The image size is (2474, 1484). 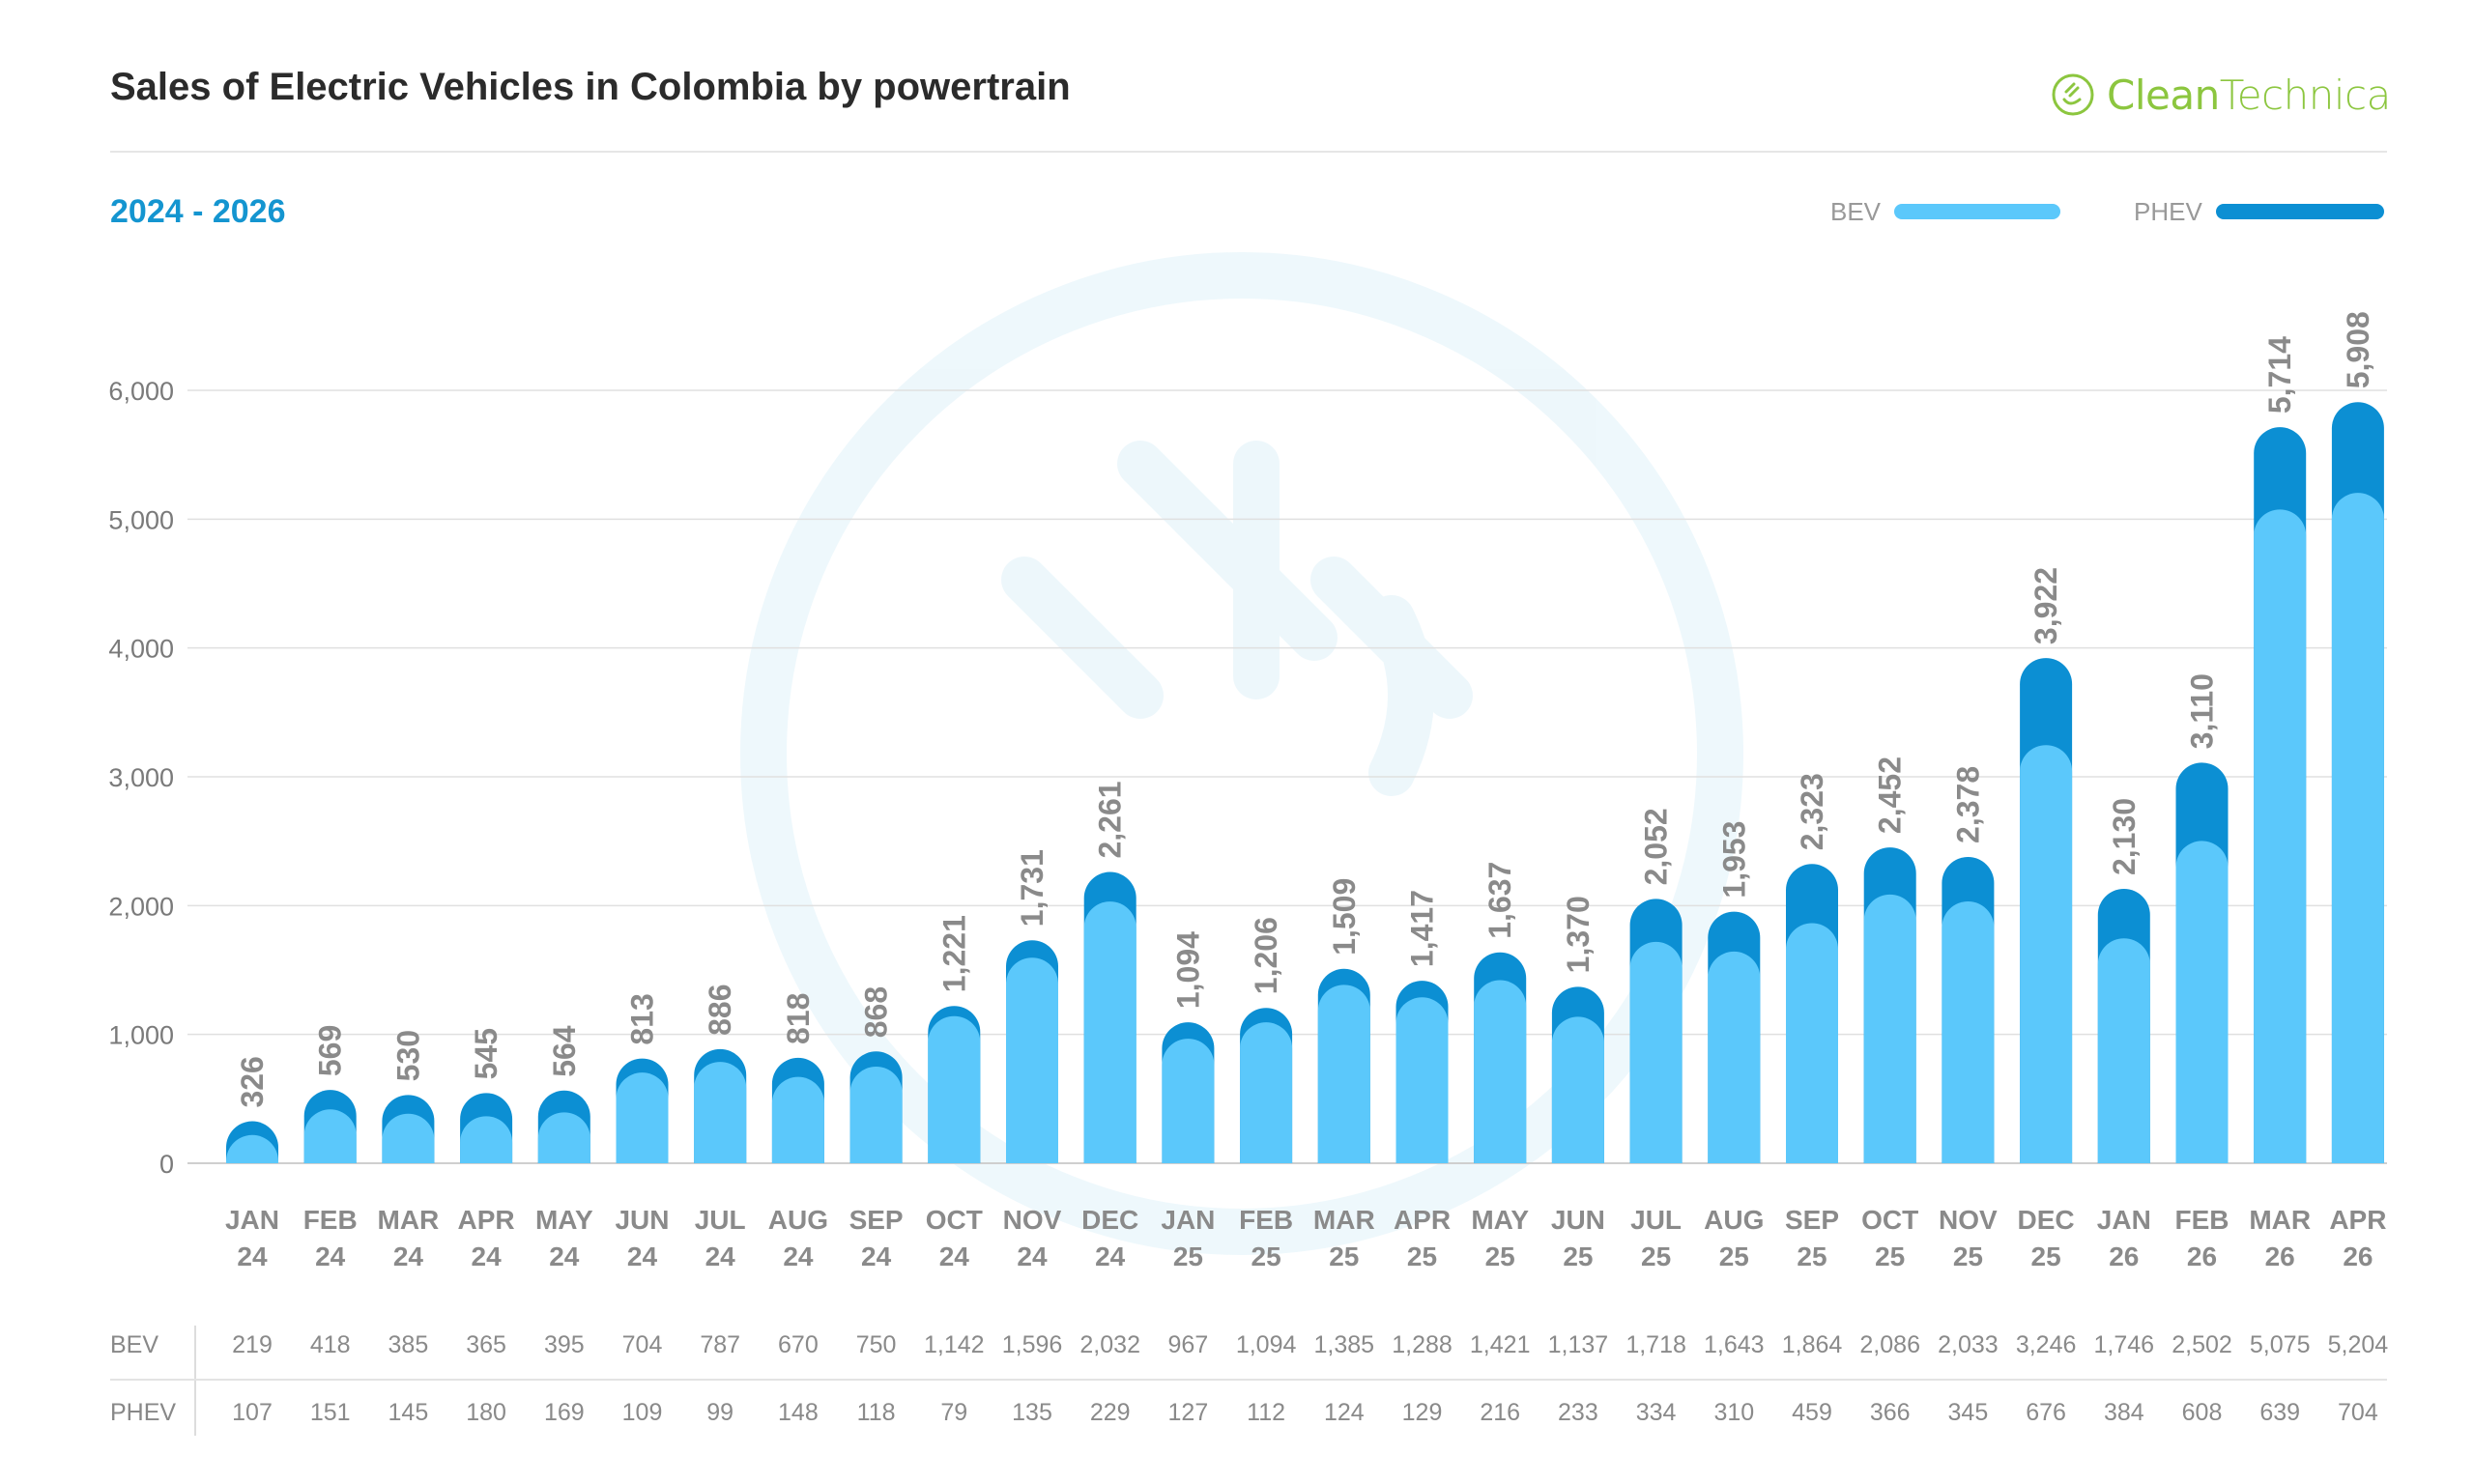 What do you see at coordinates (1500, 1220) in the screenshot?
I see `x-month-label: MAY` at bounding box center [1500, 1220].